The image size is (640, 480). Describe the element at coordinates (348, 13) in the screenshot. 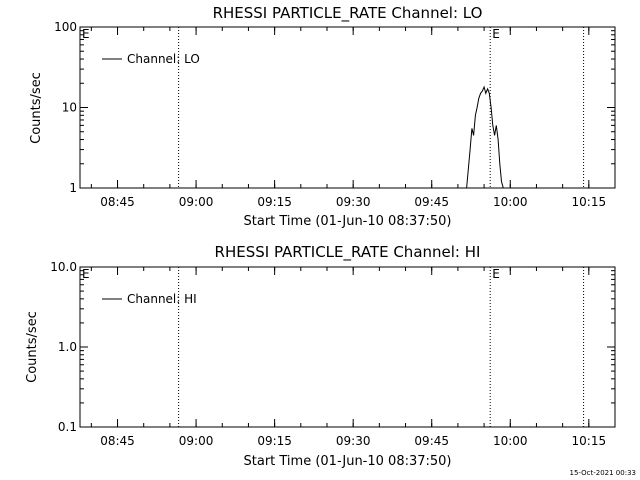

I see `chart-title: RHESSI PARTICLE_RATE Channel: LO` at that location.